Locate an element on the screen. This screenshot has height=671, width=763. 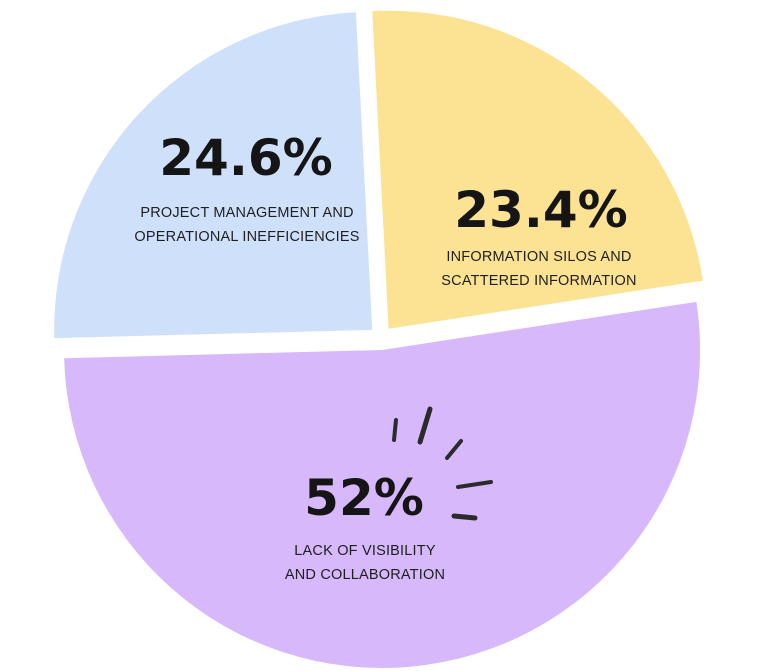
slice-value-label: 52% is located at coordinates (364, 498).